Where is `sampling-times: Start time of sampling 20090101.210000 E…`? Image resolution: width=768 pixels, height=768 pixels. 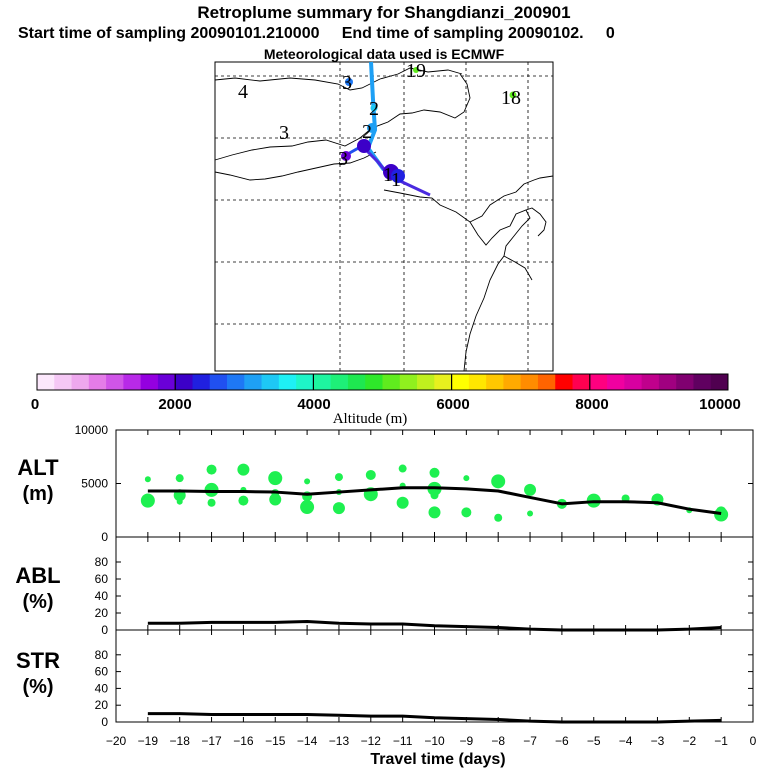
sampling-times: Start time of sampling 20090101.210000 E… is located at coordinates (316, 33).